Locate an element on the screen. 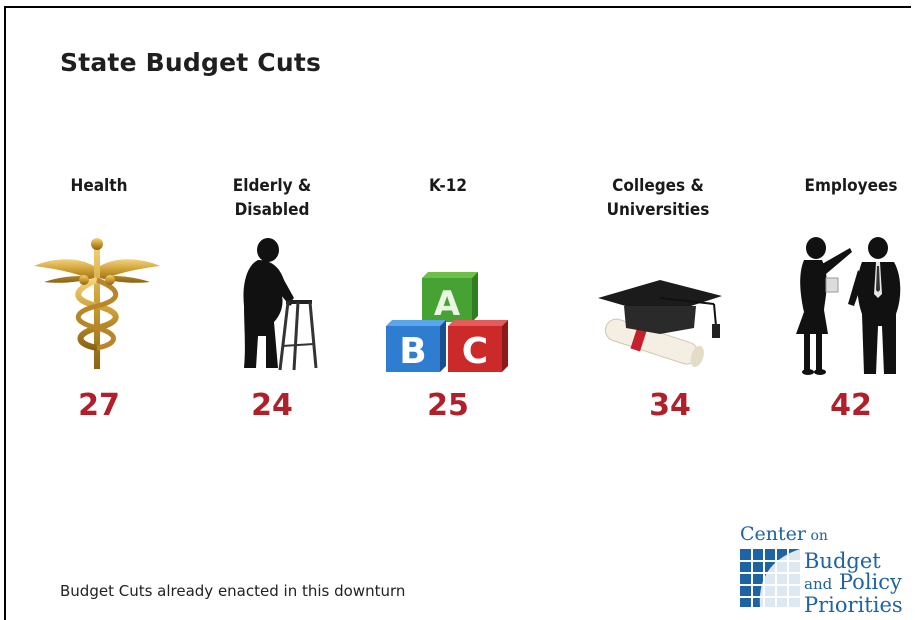 This screenshot has height=620, width=915. value-colleges-universities: 34 is located at coordinates (670, 405).